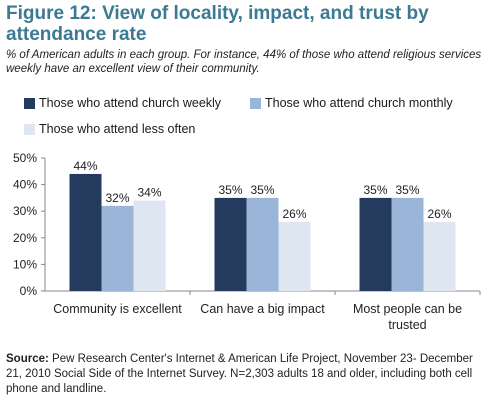  I want to click on legend-label-weekly: Those who attend church weekly, so click(130, 103).